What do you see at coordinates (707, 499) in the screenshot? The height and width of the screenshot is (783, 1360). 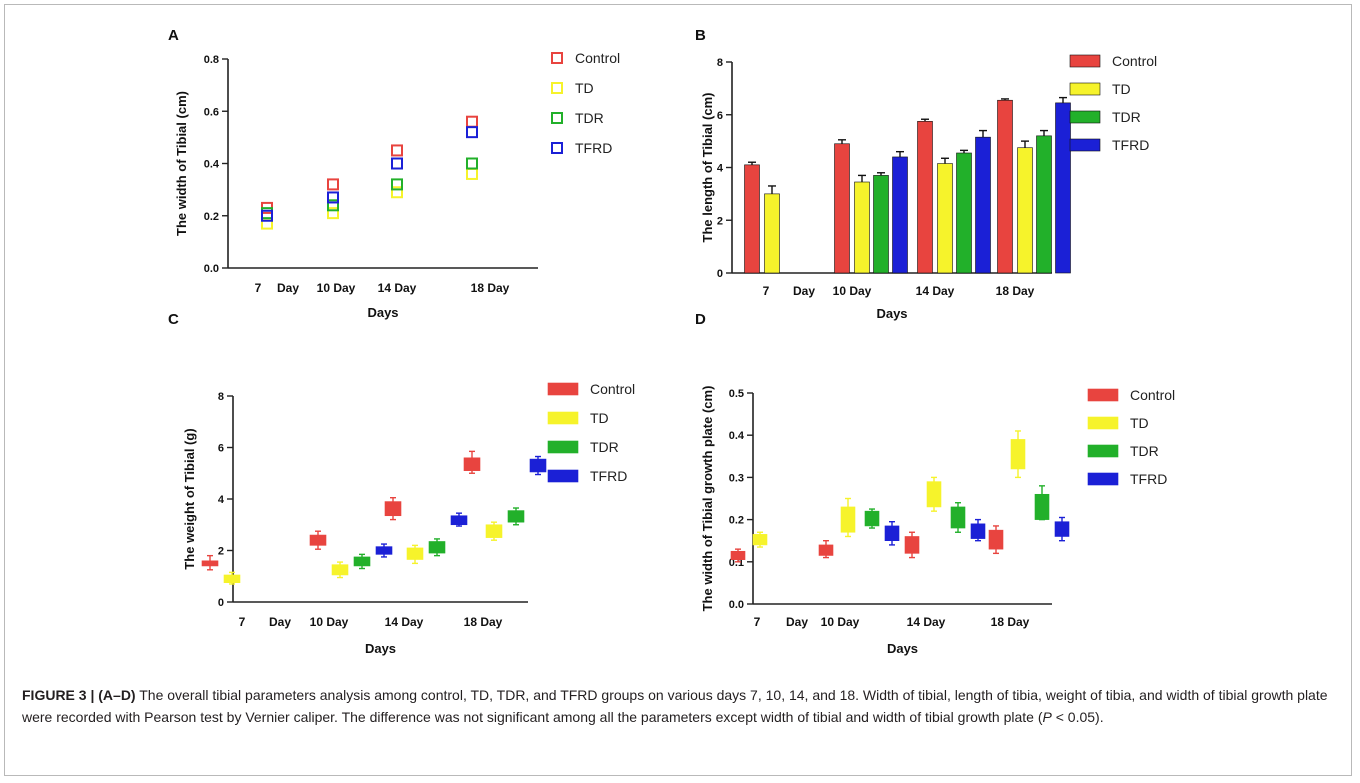 I see `y-axis-label: The width of Tibial growth plate (cm)` at bounding box center [707, 499].